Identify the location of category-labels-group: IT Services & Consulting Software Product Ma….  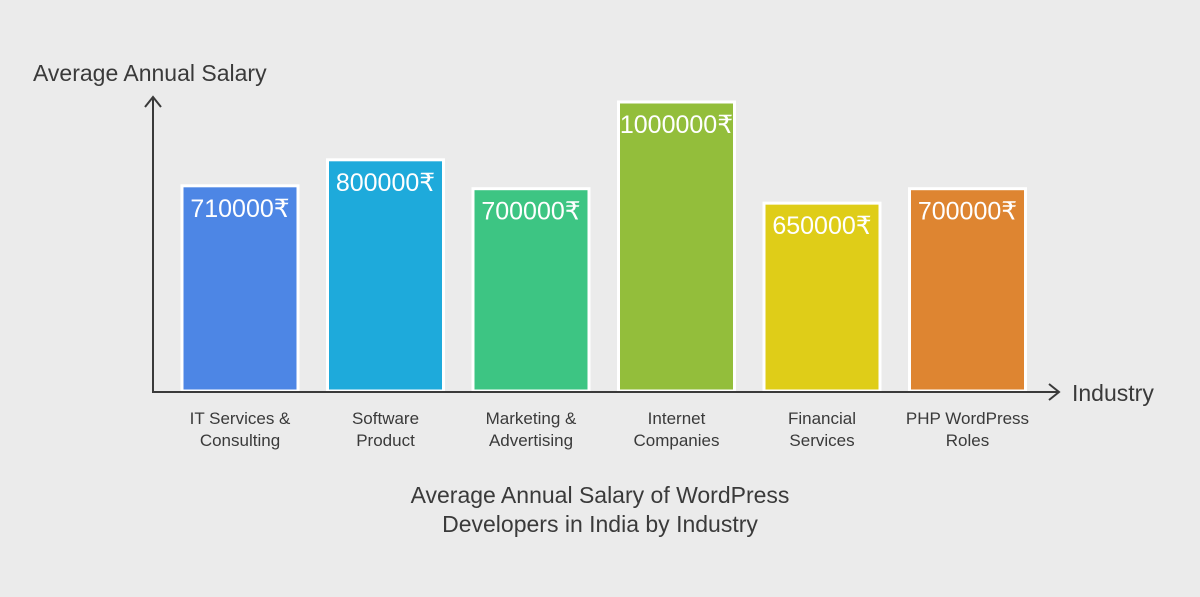
(609, 429).